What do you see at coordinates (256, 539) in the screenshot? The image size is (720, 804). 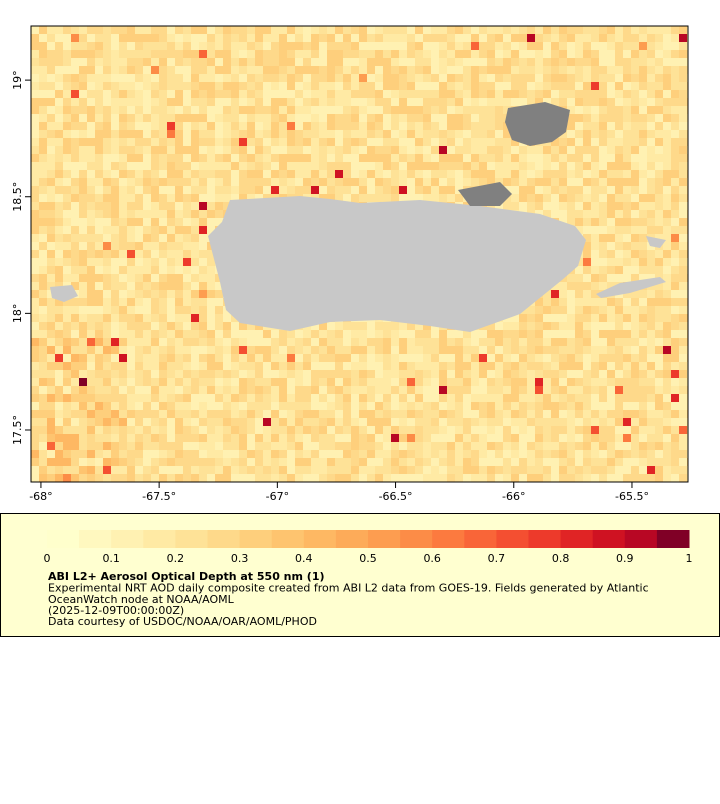 I see `colorbar-bin` at bounding box center [256, 539].